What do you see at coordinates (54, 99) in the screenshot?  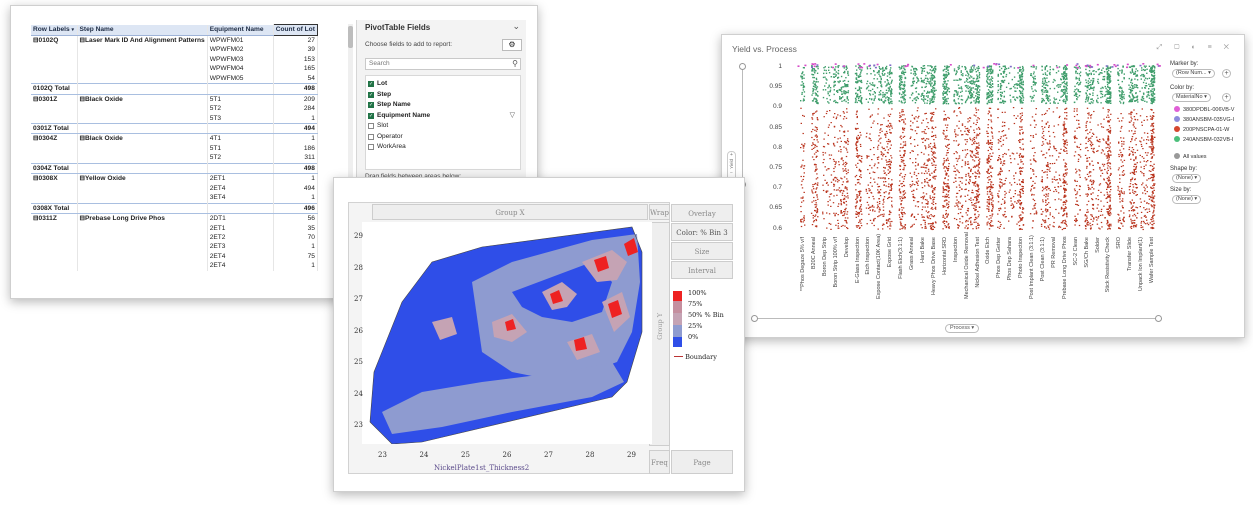 I see `row-label-cell: ⊟0301Z` at bounding box center [54, 99].